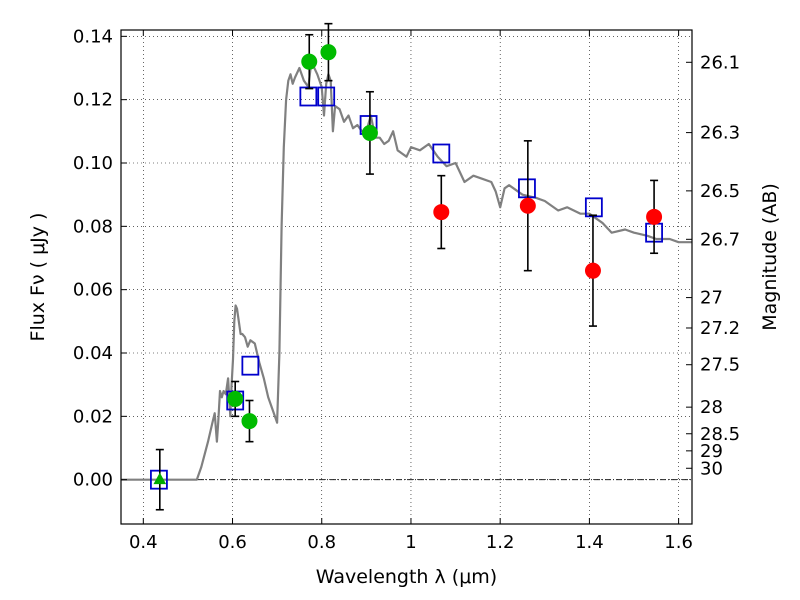  Describe the element at coordinates (93, 100) in the screenshot. I see `y-tick-label: 0.12` at that location.